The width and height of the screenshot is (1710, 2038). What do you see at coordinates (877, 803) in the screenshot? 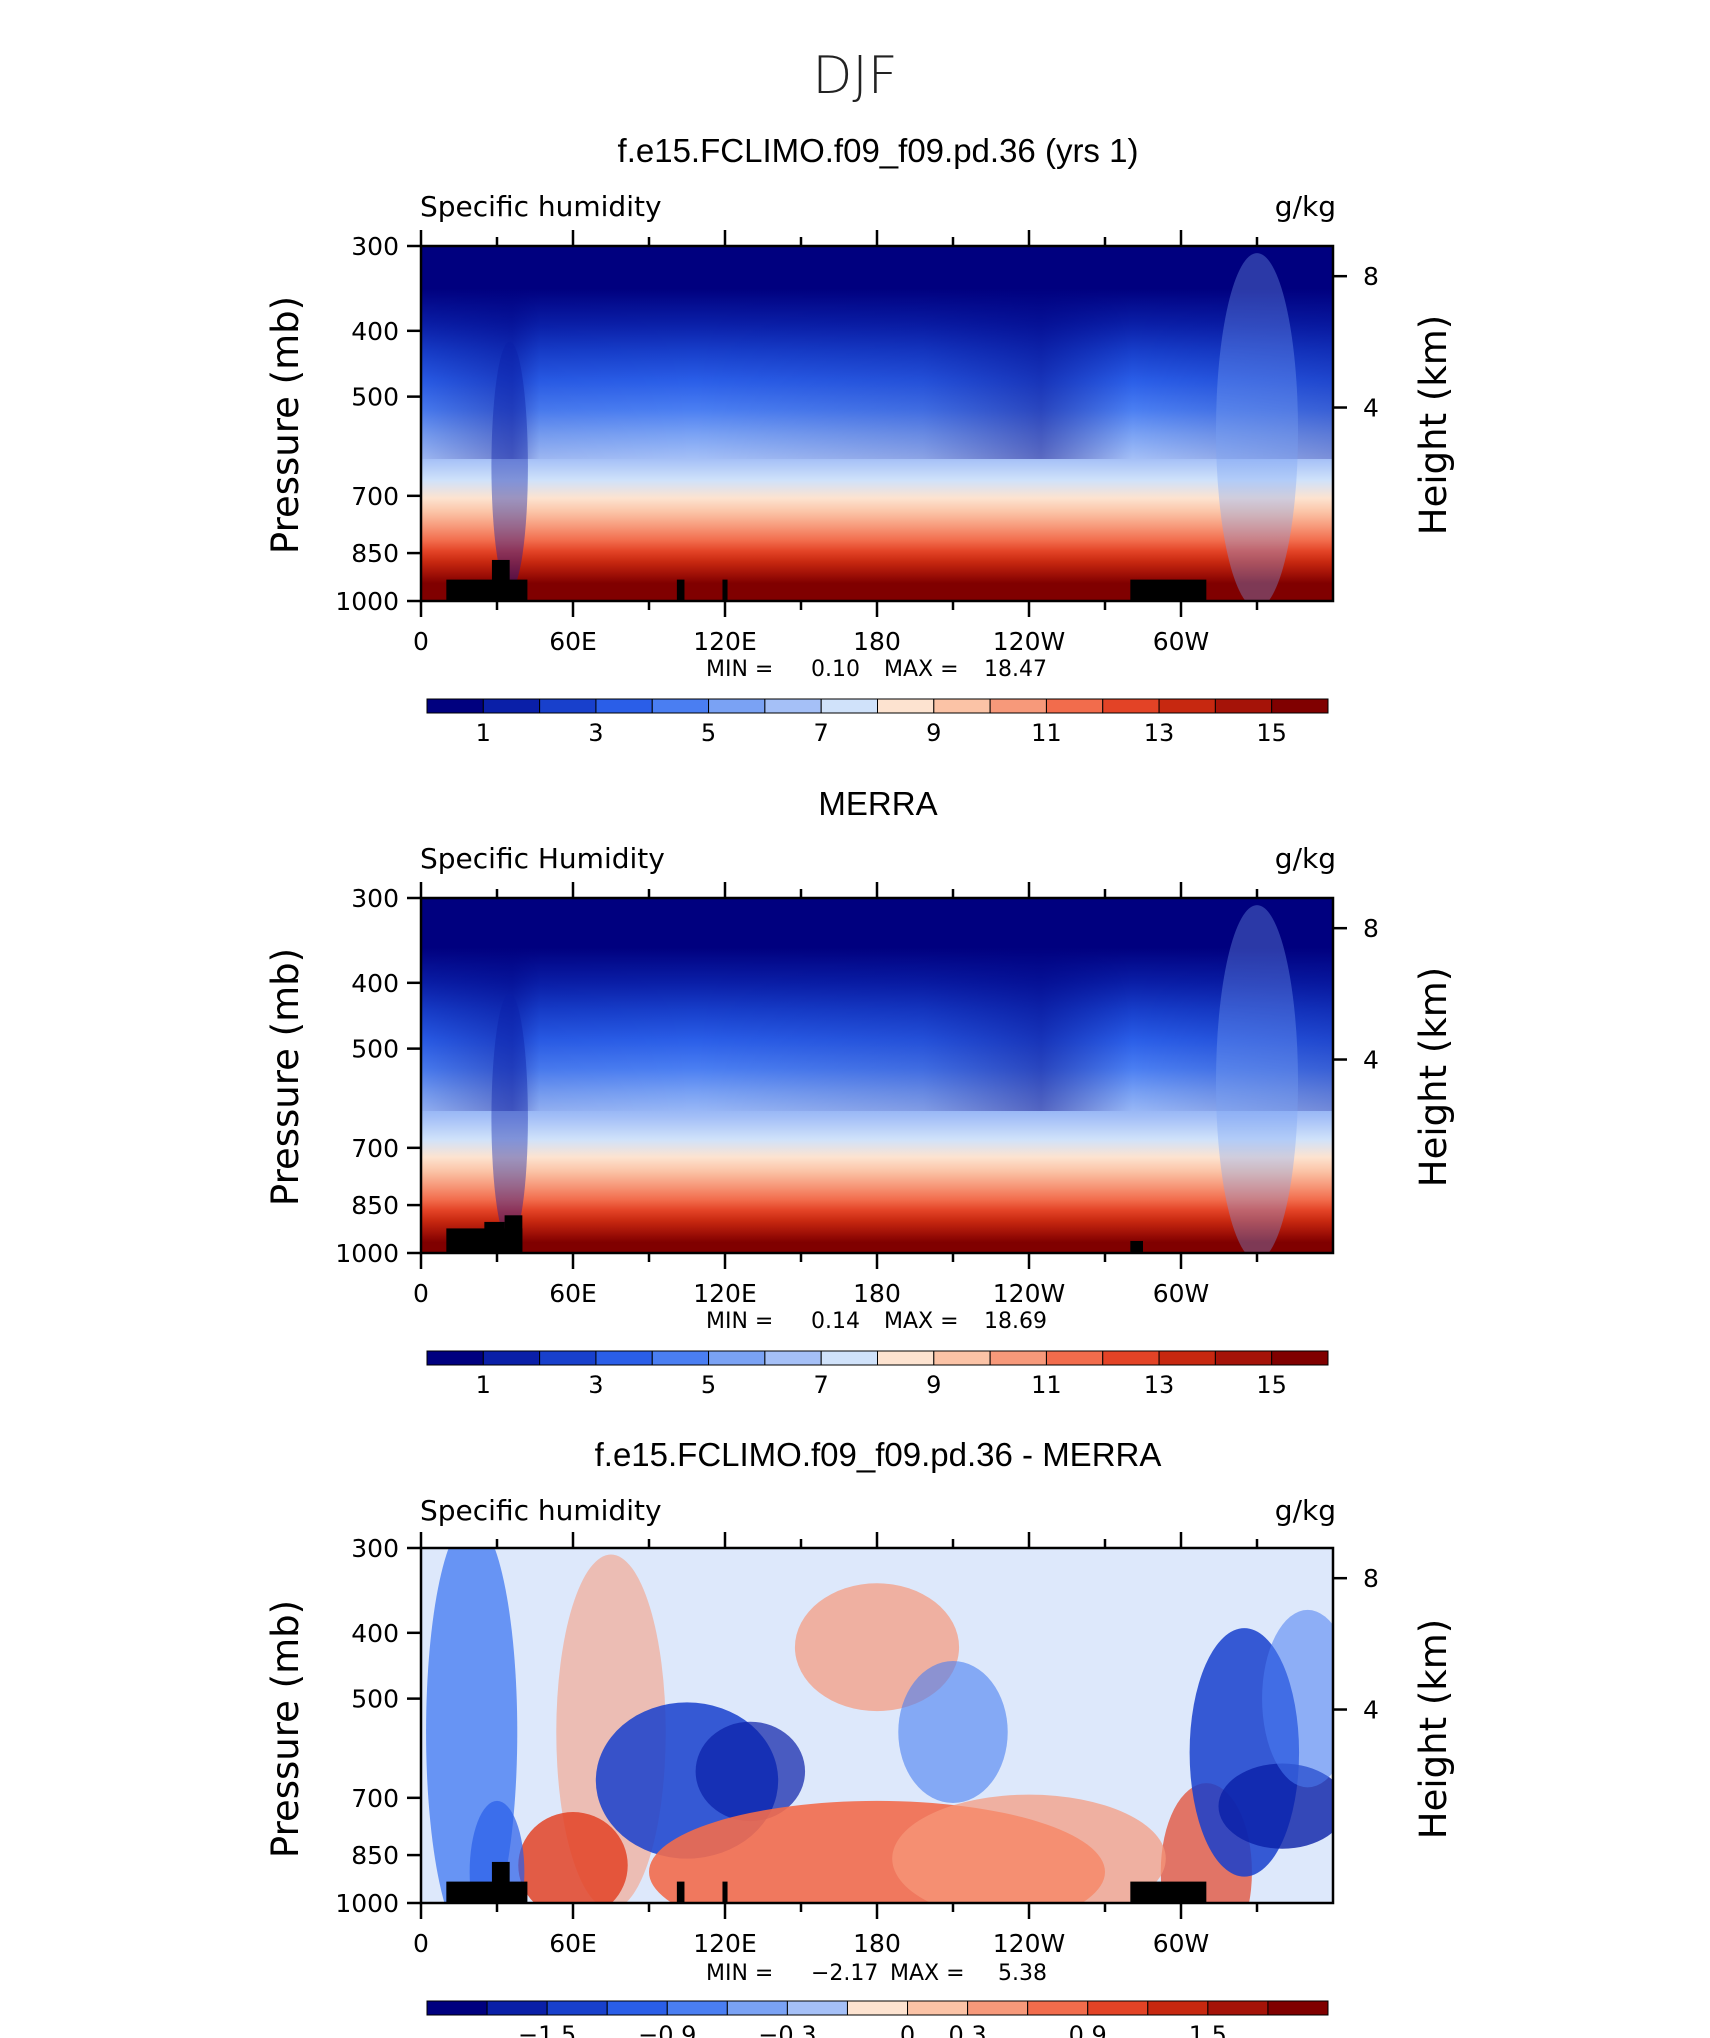
I see `panel-2-title: MERRA` at bounding box center [877, 803].